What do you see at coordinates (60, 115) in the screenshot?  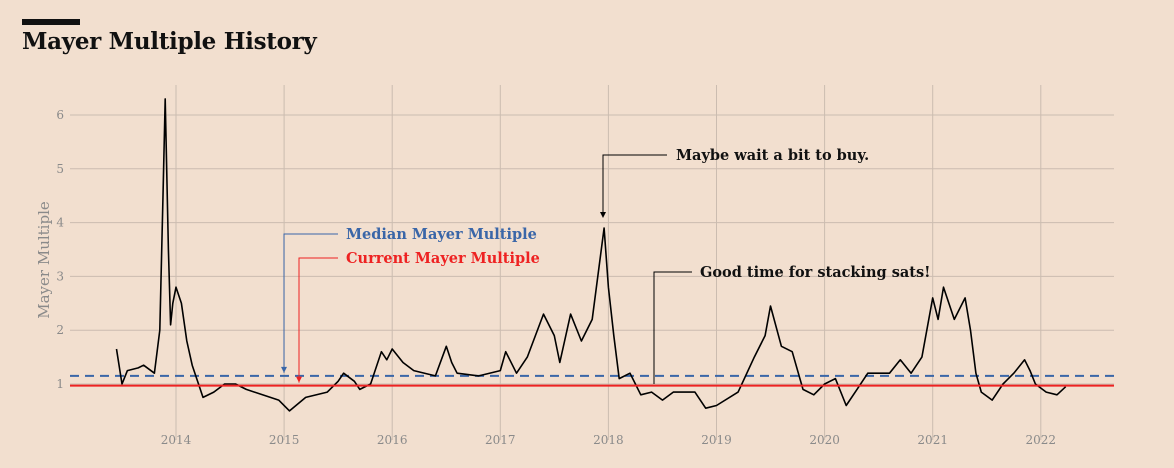 I see `y-tick-label: 6` at bounding box center [60, 115].